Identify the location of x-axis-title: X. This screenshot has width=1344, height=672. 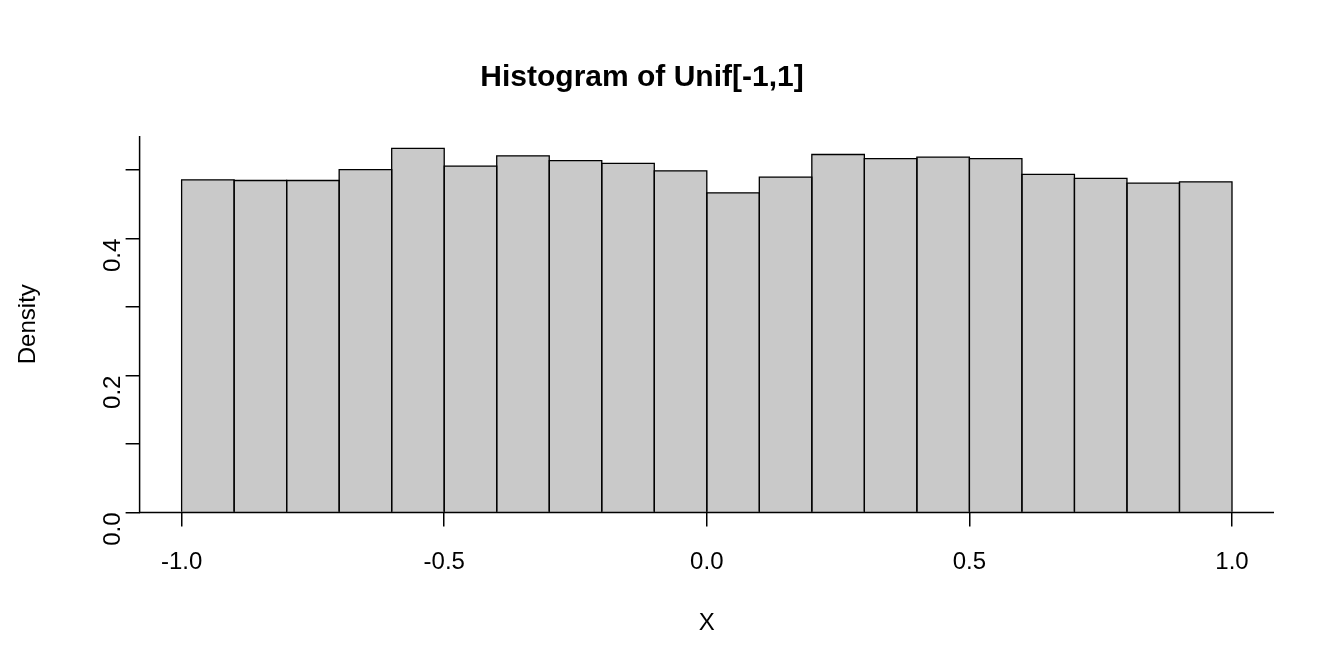
(706, 622).